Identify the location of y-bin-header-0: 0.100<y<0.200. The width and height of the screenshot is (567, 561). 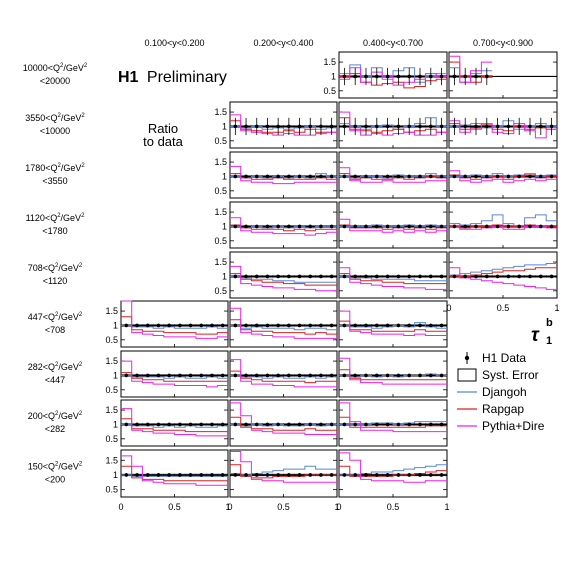
(174, 43).